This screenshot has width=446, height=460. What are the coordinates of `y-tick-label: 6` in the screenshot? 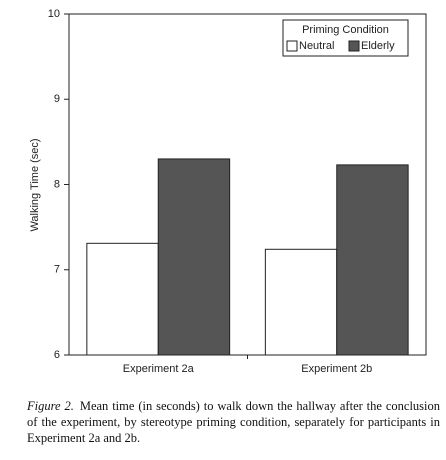 It's located at (57, 355).